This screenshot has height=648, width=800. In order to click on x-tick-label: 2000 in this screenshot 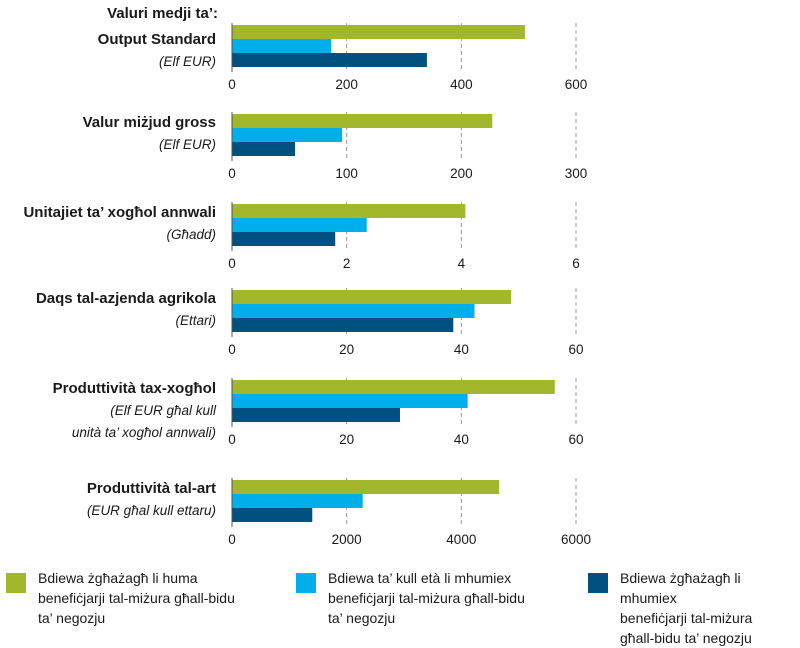, I will do `click(347, 539)`.